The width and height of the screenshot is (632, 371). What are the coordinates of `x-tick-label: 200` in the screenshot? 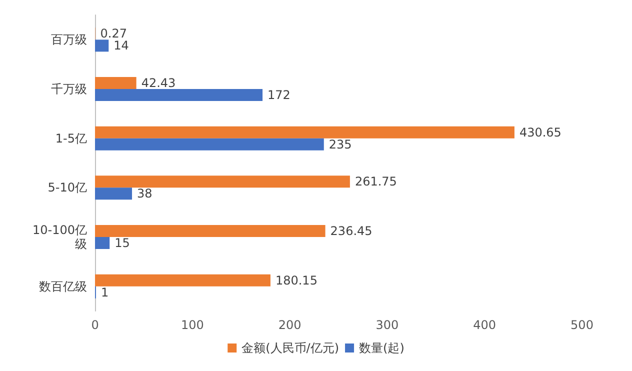 It's located at (290, 325).